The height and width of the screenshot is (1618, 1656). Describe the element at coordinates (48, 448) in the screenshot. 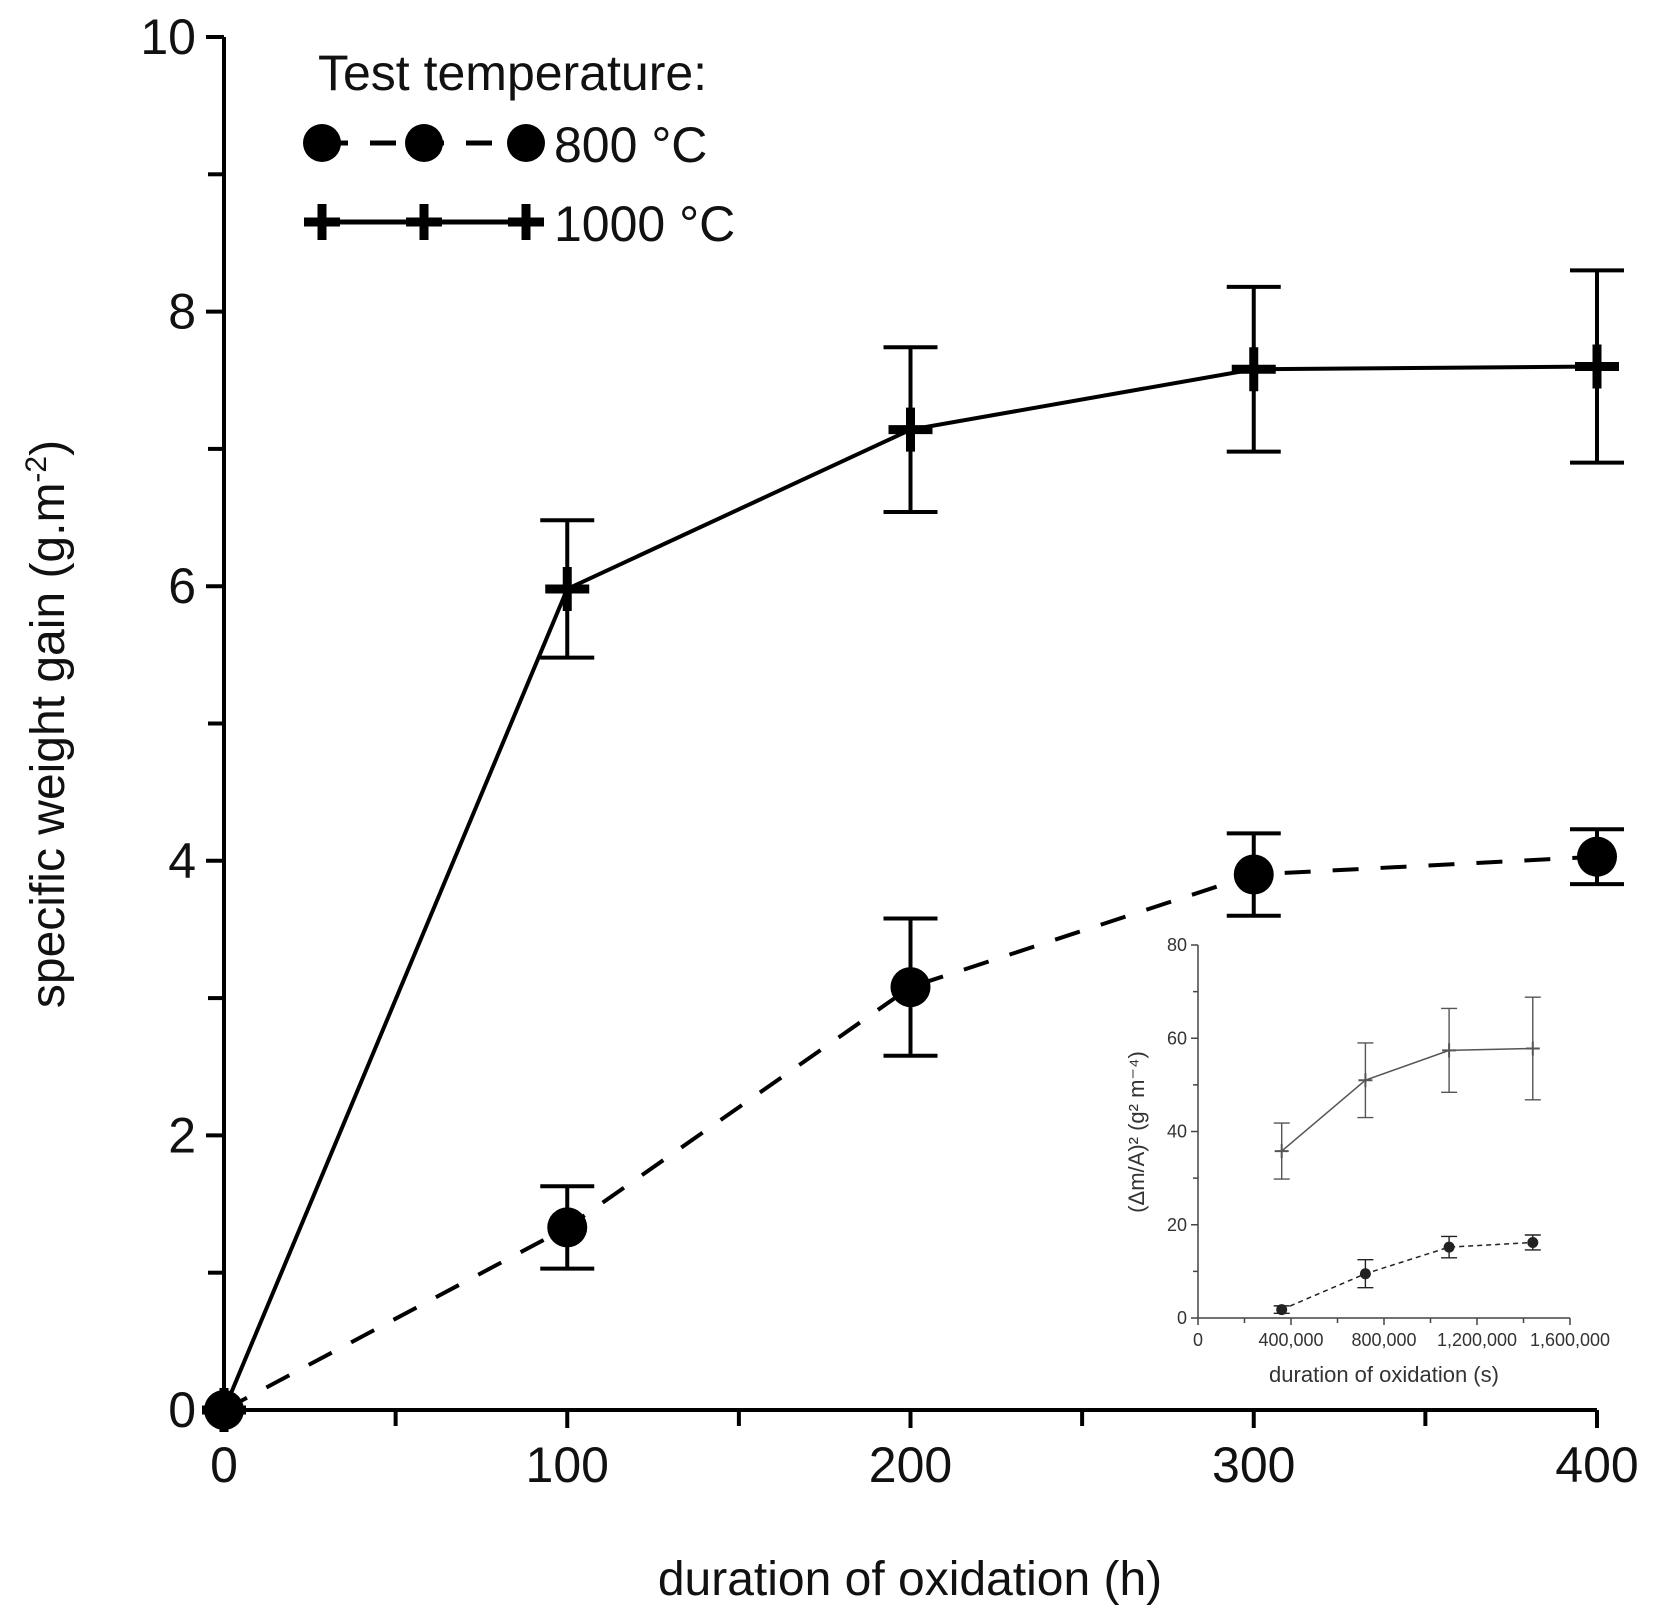

I see `main-y-axis-label-close: )` at that location.